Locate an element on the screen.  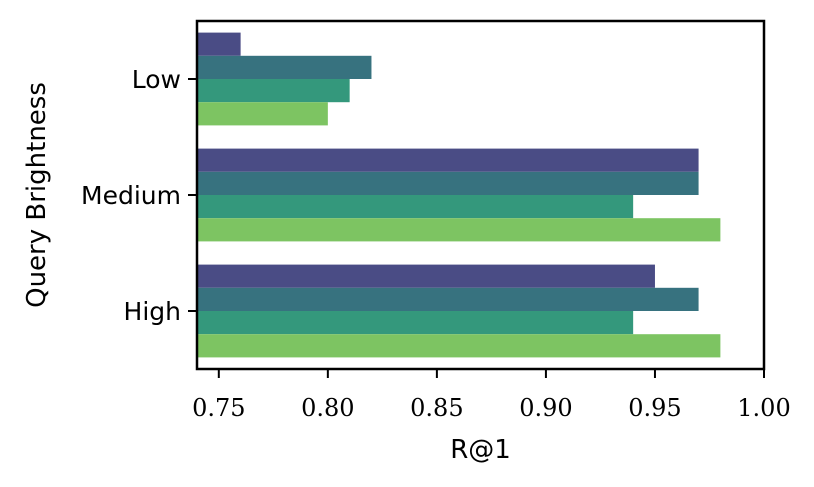
y-tick-label-high: High is located at coordinates (152, 311).